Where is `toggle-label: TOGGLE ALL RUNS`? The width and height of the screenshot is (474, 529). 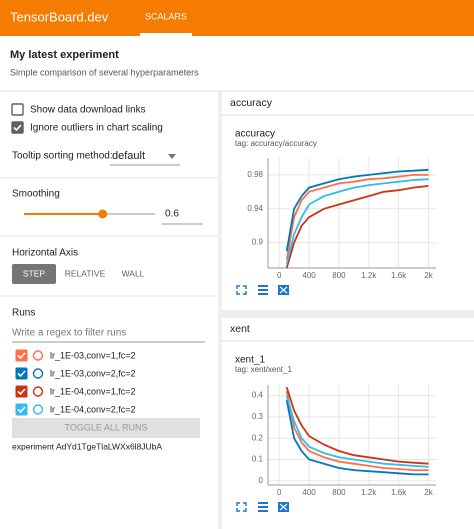
toggle-label: TOGGLE ALL RUNS is located at coordinates (105, 427).